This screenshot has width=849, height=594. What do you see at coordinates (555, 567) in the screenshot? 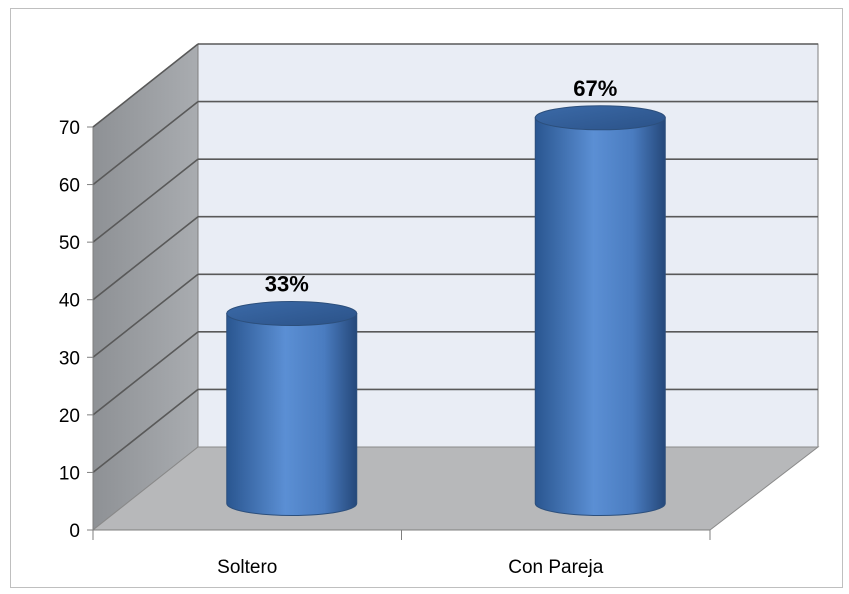
I see `x-category-label: Con Pareja` at bounding box center [555, 567].